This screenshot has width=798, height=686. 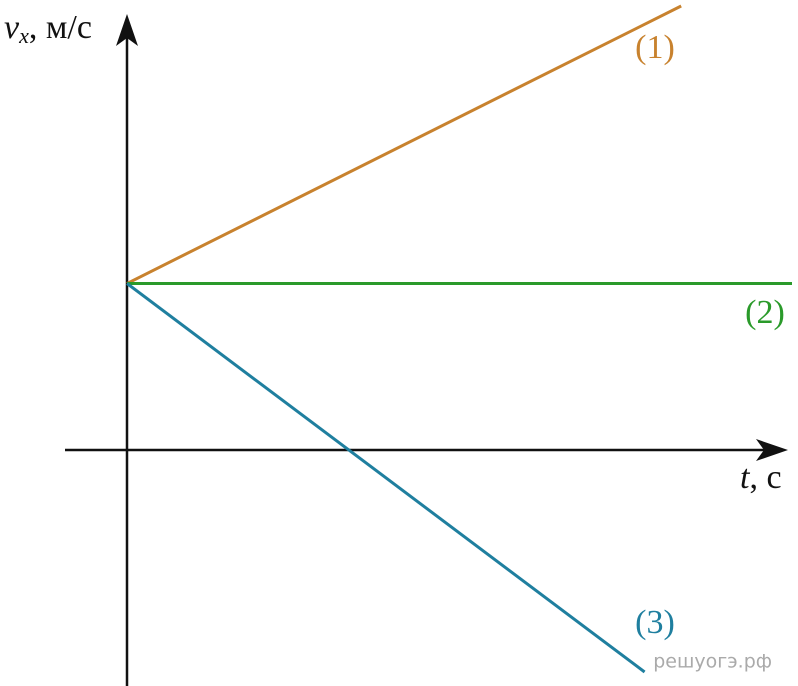 I want to click on x-symbol: t, so click(x=745, y=477).